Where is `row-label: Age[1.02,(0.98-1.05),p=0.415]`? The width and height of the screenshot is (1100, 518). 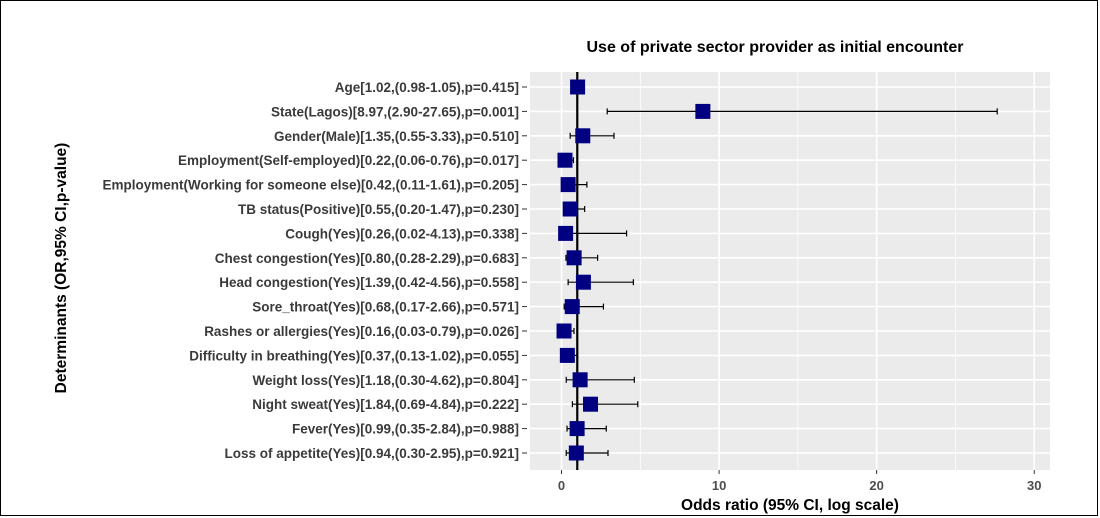
row-label: Age[1.02,(0.98-1.05),p=0.415] is located at coordinates (427, 87).